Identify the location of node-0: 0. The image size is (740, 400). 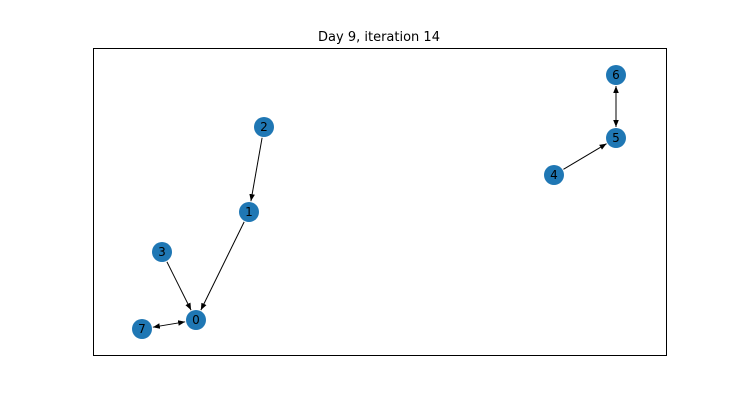
(196, 320).